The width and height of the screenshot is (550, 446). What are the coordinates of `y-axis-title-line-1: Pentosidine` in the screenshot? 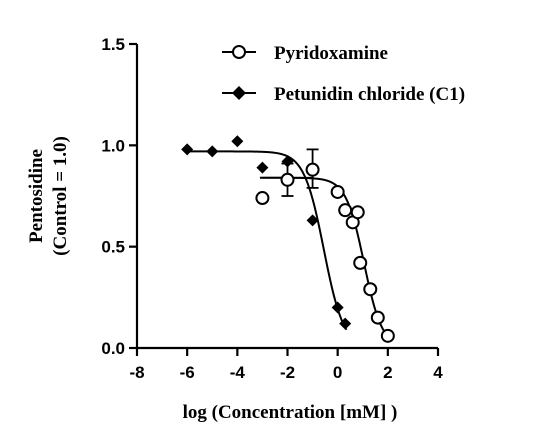 It's located at (36, 196).